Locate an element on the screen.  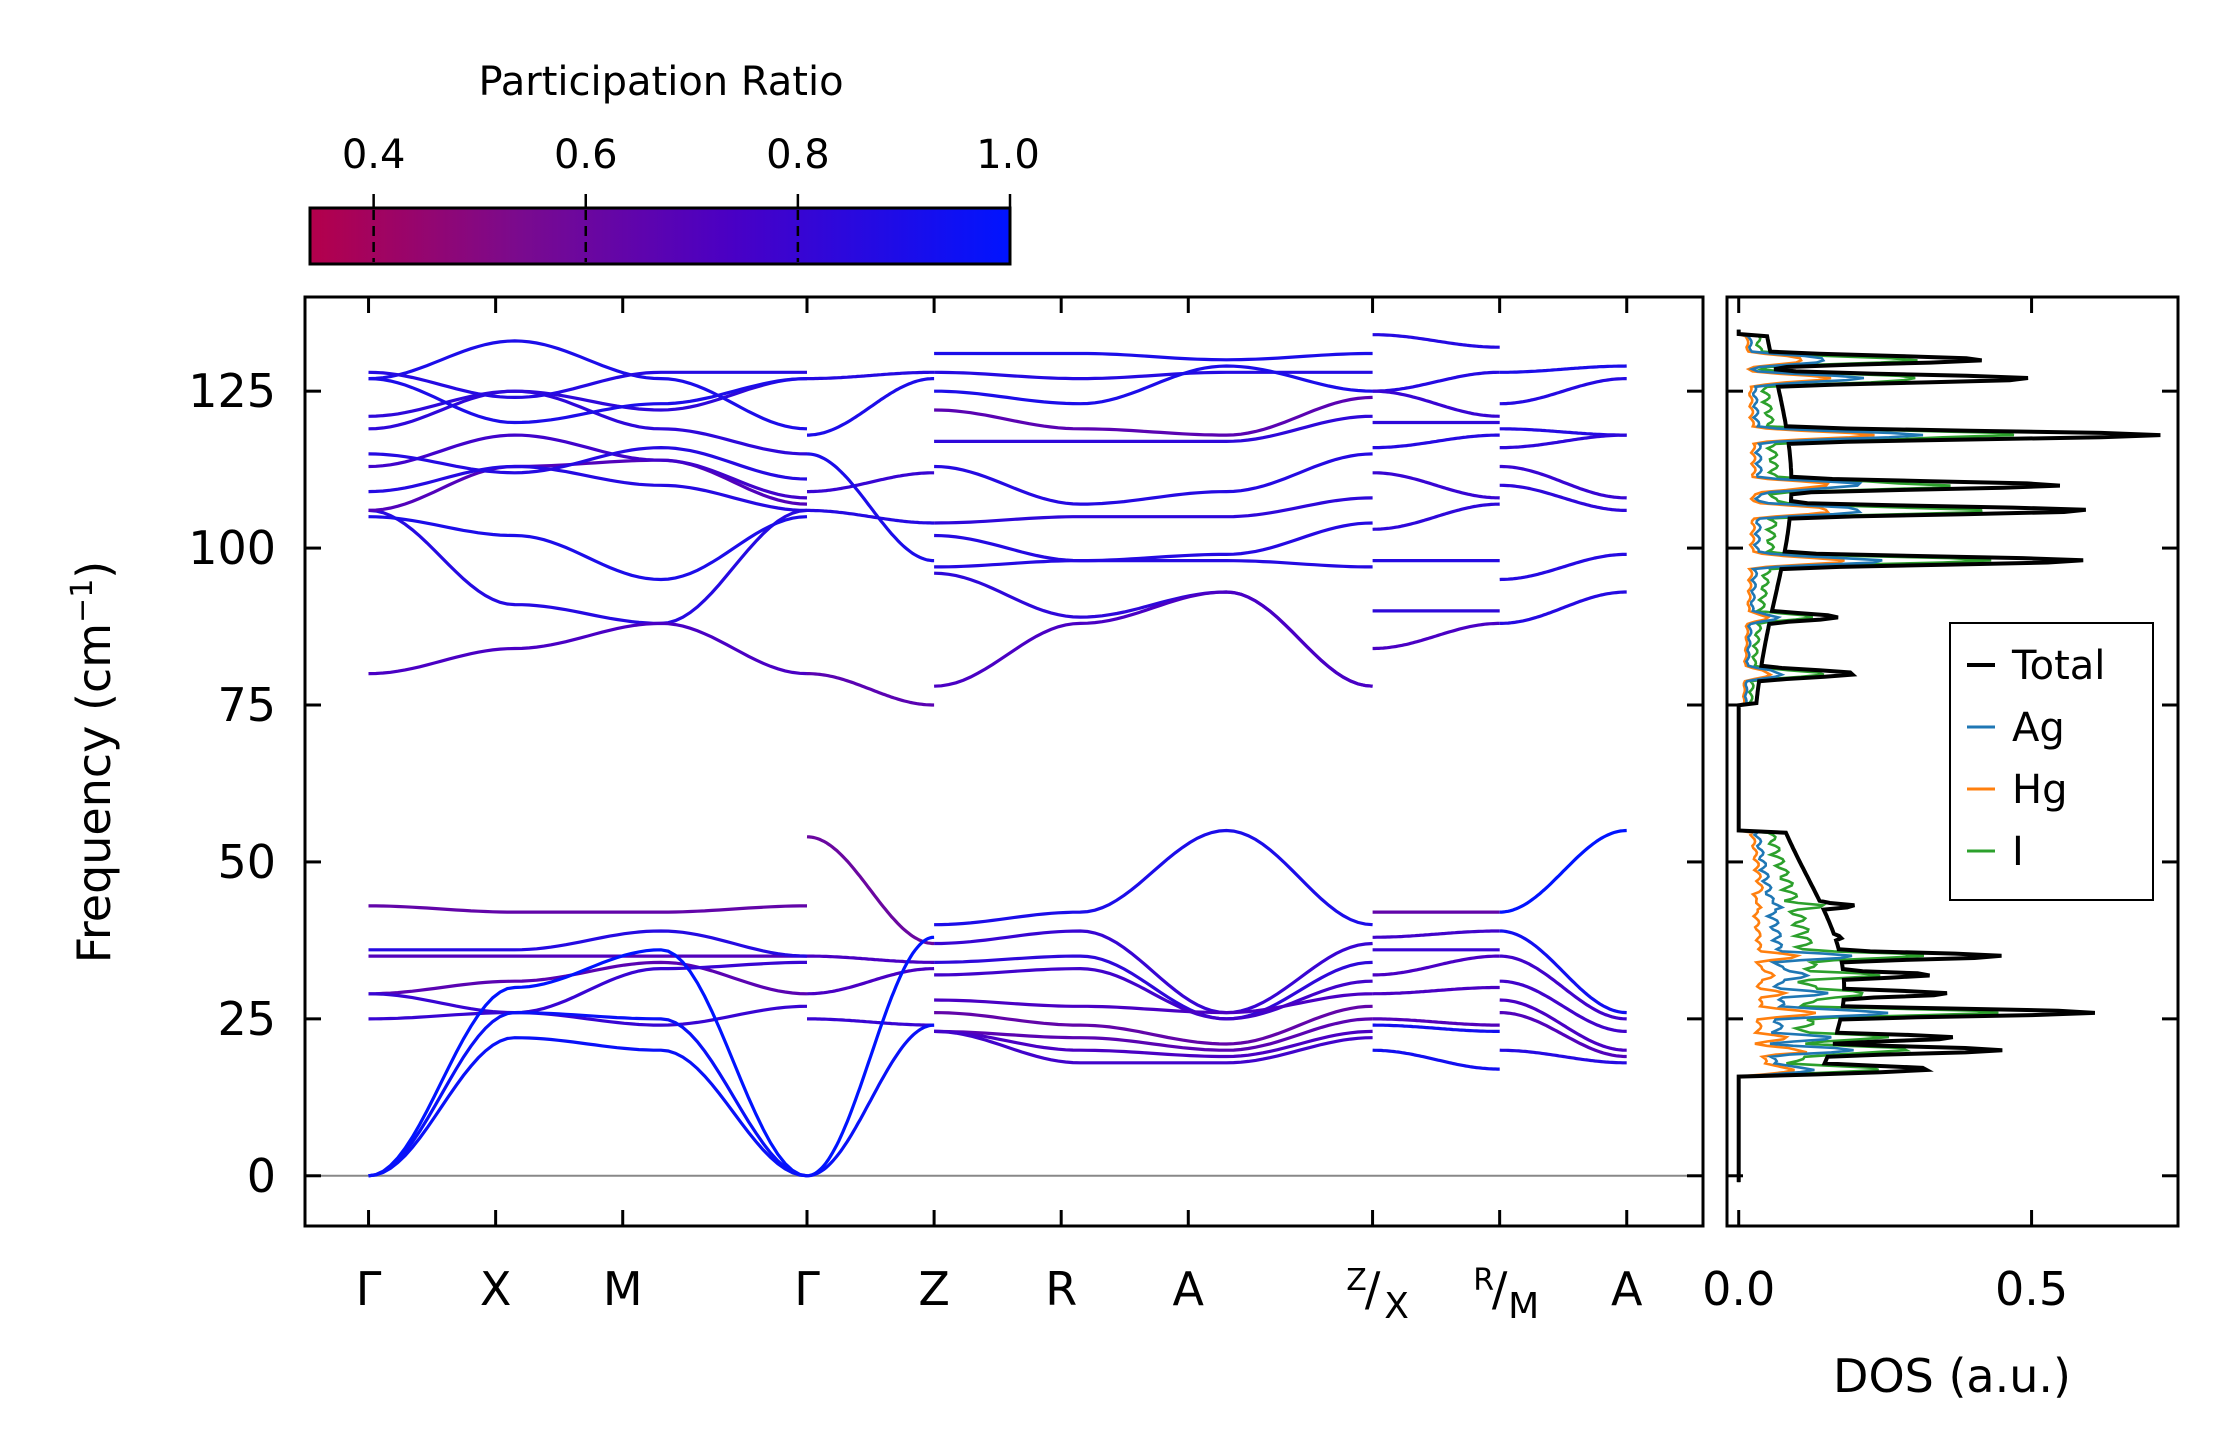
colorbar-gradient is located at coordinates (660, 236).